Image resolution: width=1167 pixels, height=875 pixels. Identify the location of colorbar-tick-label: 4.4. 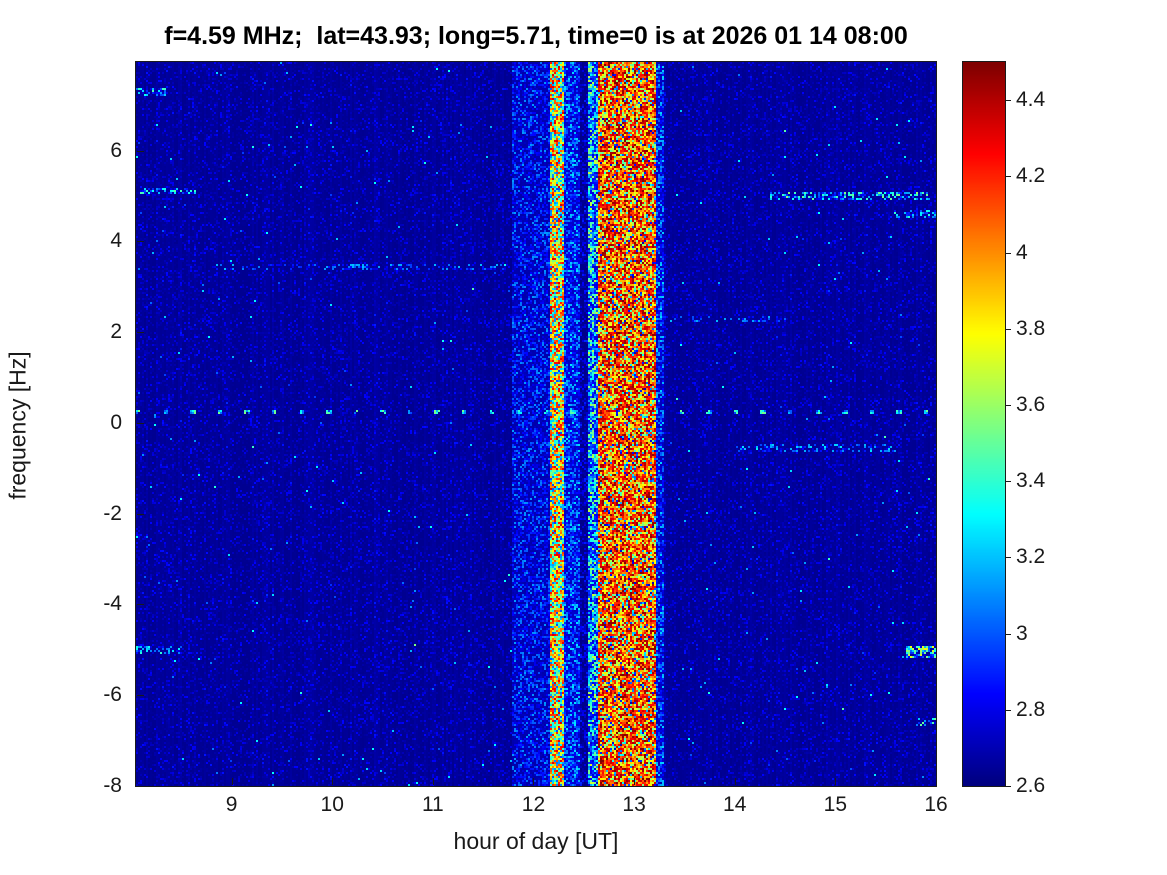
(1031, 100).